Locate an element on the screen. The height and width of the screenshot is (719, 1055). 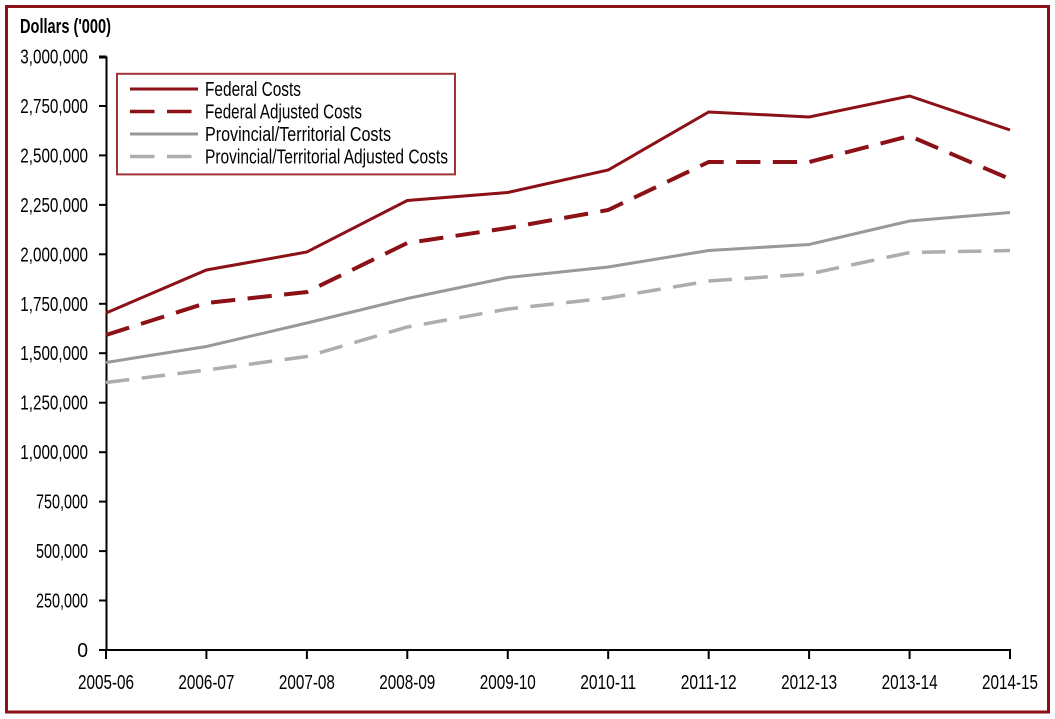
svg-text: 2013-14 is located at coordinates (910, 683).